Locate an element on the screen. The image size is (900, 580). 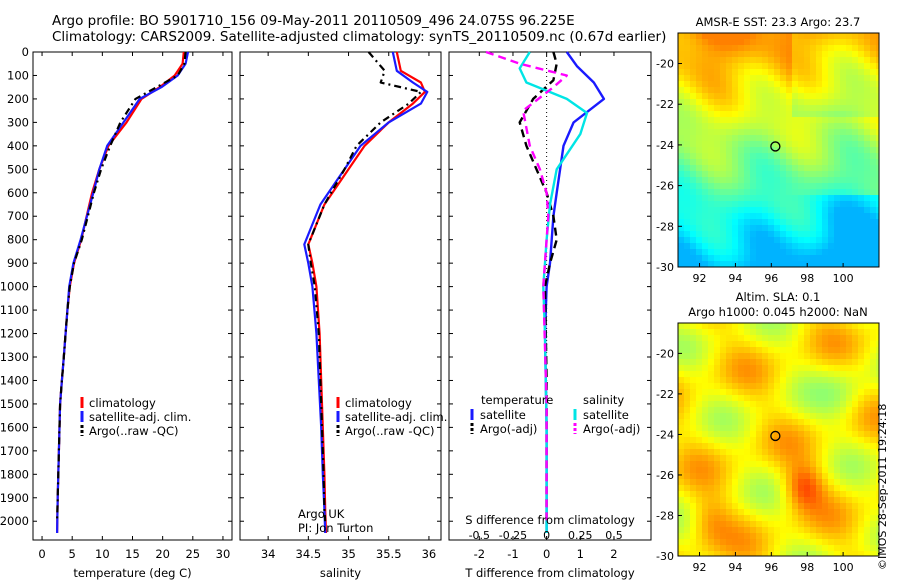
difference-legend-label: Argo(-adj) is located at coordinates (508, 429).